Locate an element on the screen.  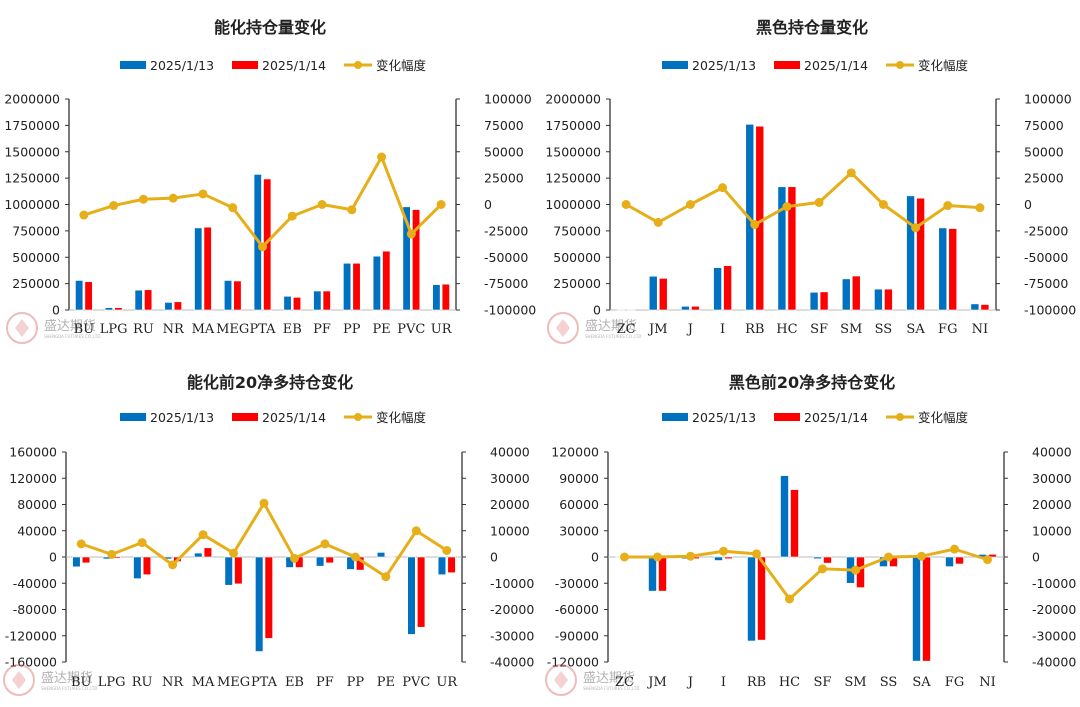
bar-series-1-UR is located at coordinates (436, 297).